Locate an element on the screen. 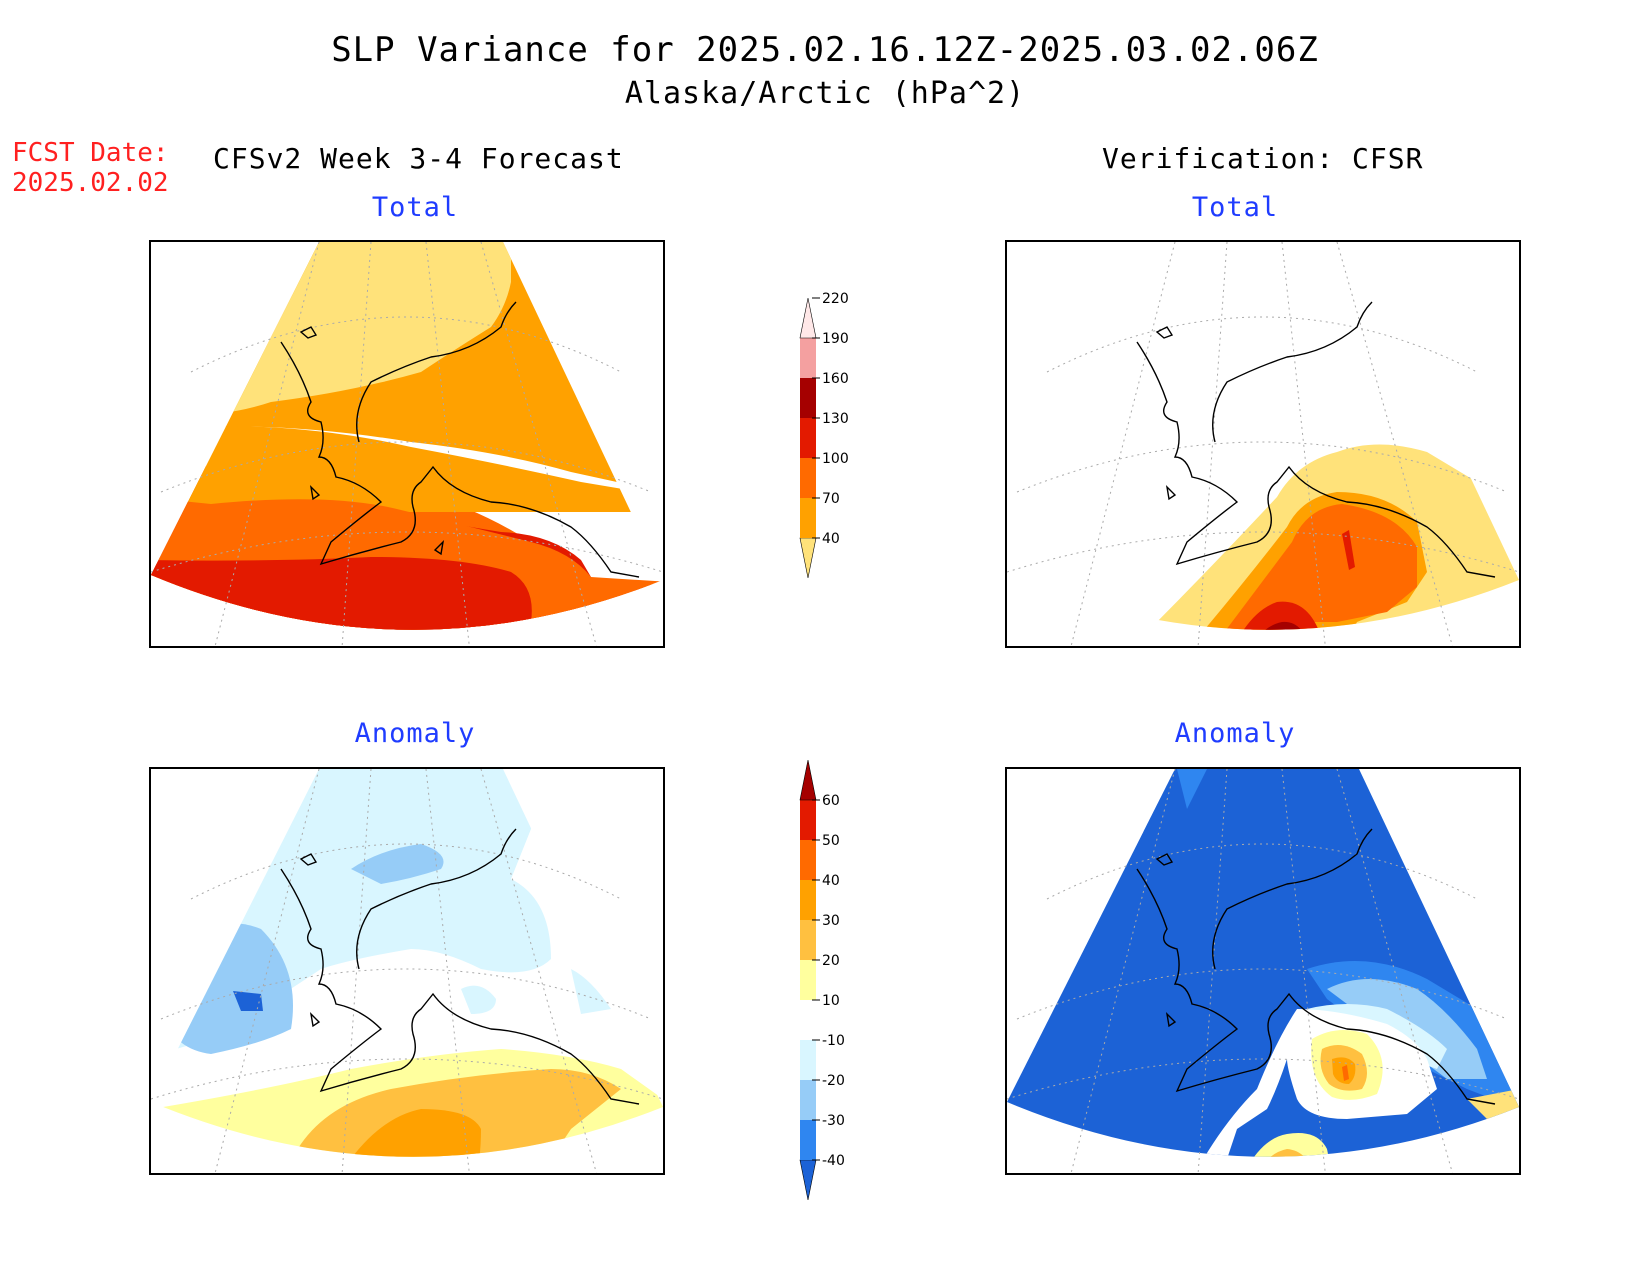  total-colorbar-tick-label: 220 is located at coordinates (835, 299).